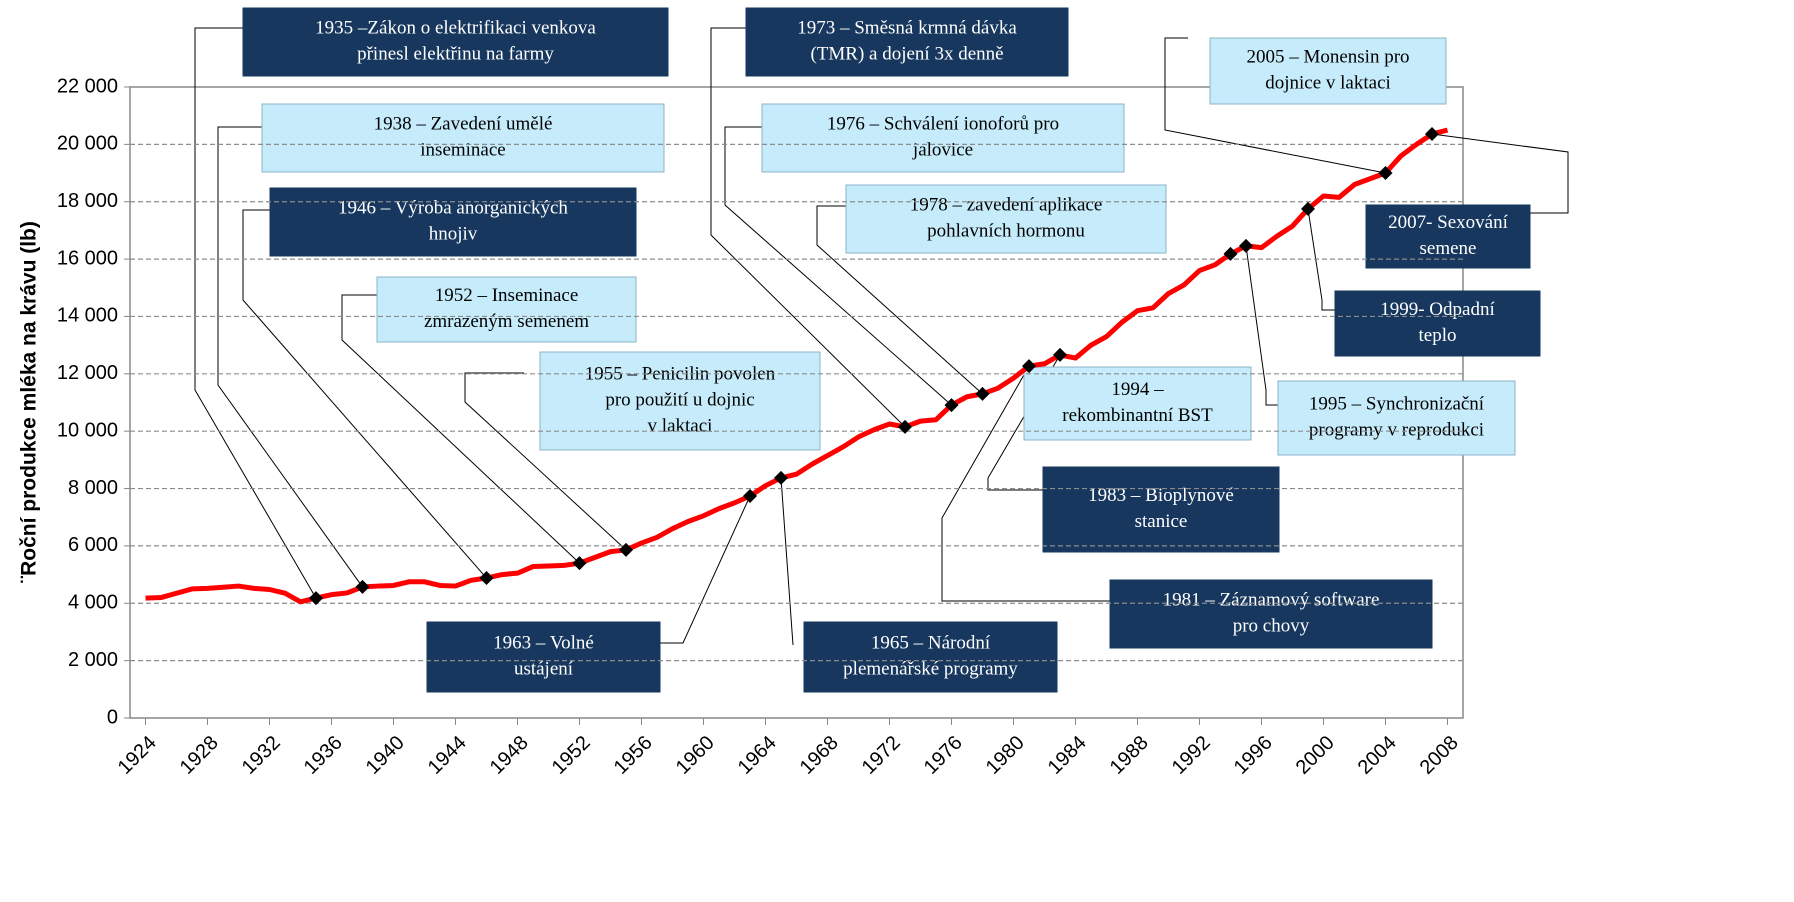  What do you see at coordinates (87, 373) in the screenshot?
I see `y-tick-label: 12 000` at bounding box center [87, 373].